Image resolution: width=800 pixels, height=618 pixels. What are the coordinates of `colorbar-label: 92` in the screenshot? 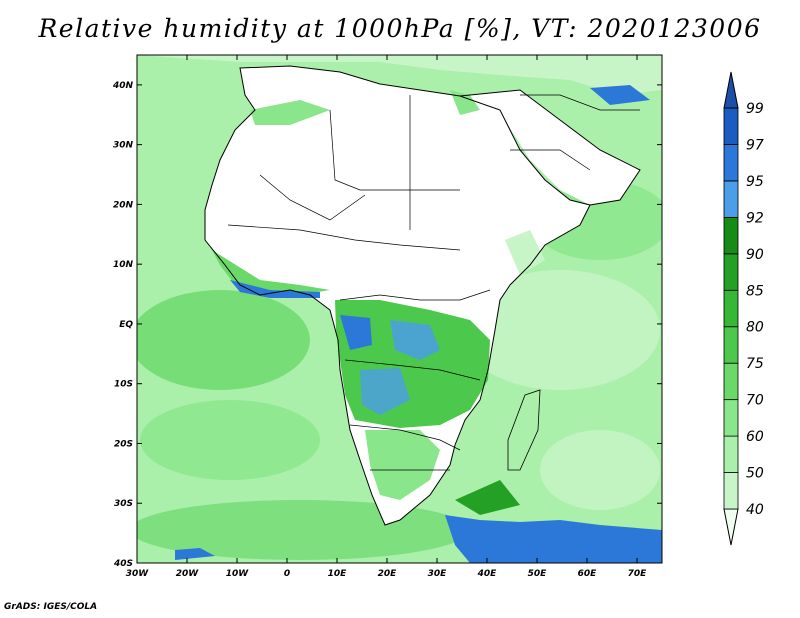 It's located at (755, 218).